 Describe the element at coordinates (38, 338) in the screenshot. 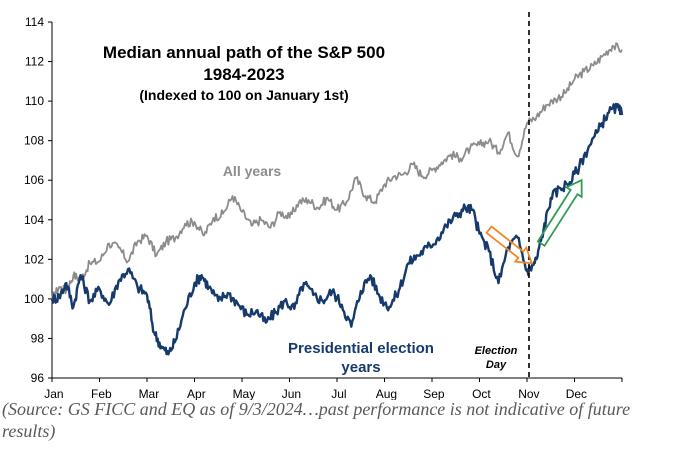

I see `y-tick-label: 98` at that location.